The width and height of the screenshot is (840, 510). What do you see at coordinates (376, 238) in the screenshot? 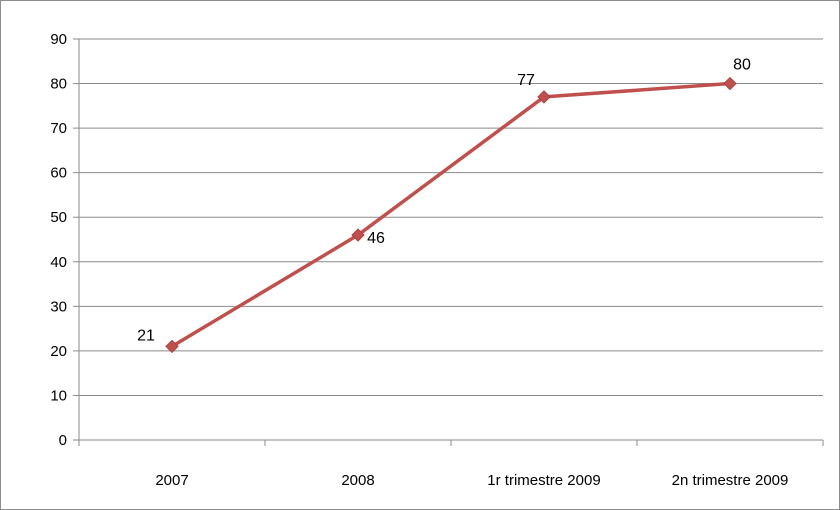
I see `data-label: 46` at bounding box center [376, 238].